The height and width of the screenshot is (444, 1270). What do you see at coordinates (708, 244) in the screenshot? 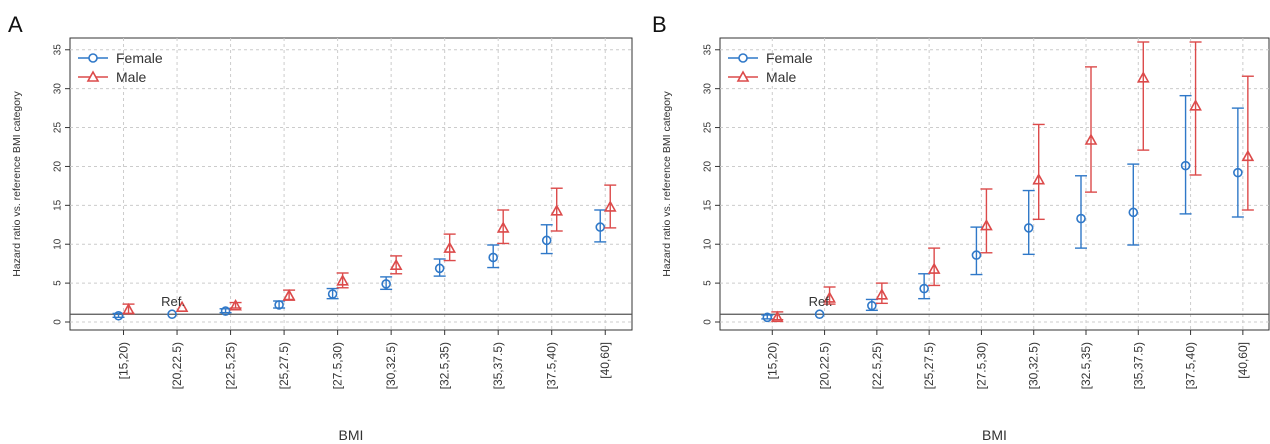
I see `y-tick-label: 10` at bounding box center [708, 244].